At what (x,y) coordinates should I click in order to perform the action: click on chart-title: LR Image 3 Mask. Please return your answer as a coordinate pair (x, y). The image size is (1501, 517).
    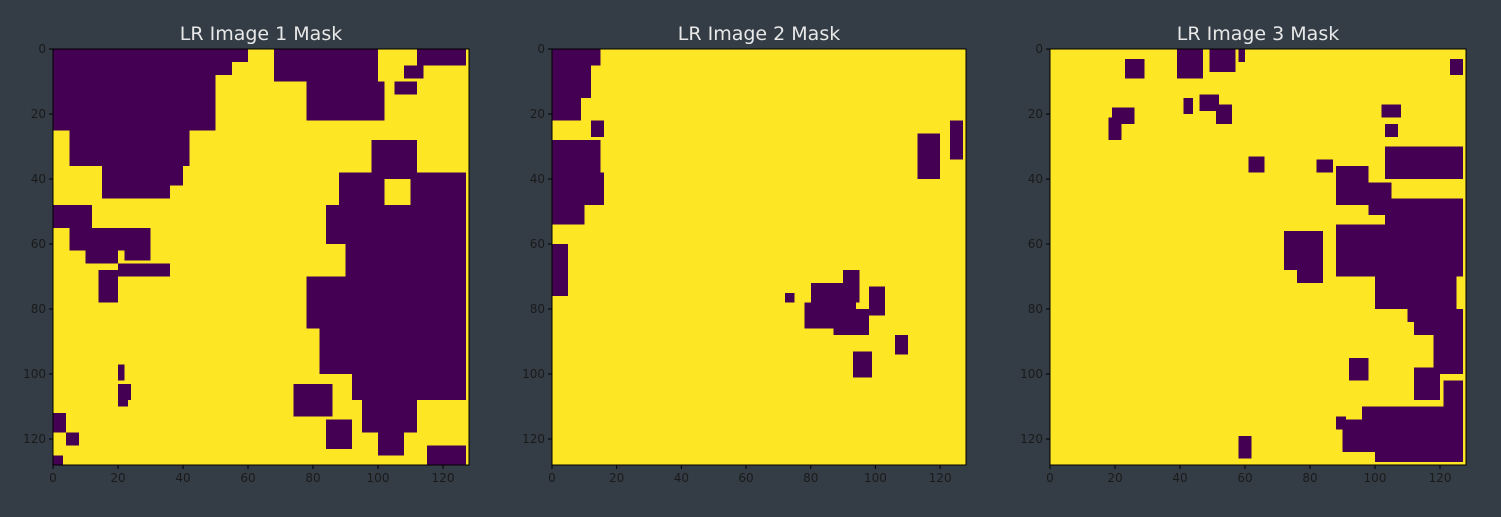
    Looking at the image, I should click on (1258, 34).